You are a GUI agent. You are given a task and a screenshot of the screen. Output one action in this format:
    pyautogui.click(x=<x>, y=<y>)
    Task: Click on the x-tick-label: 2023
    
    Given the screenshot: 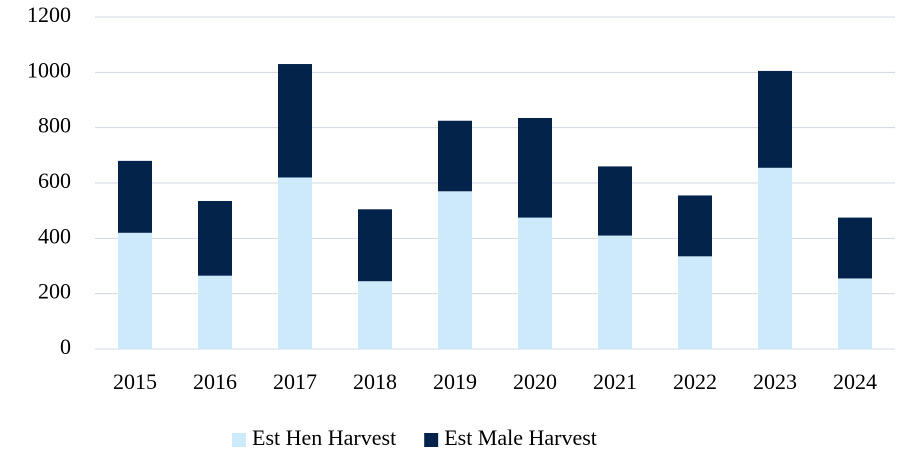 What is the action you would take?
    pyautogui.click(x=775, y=381)
    